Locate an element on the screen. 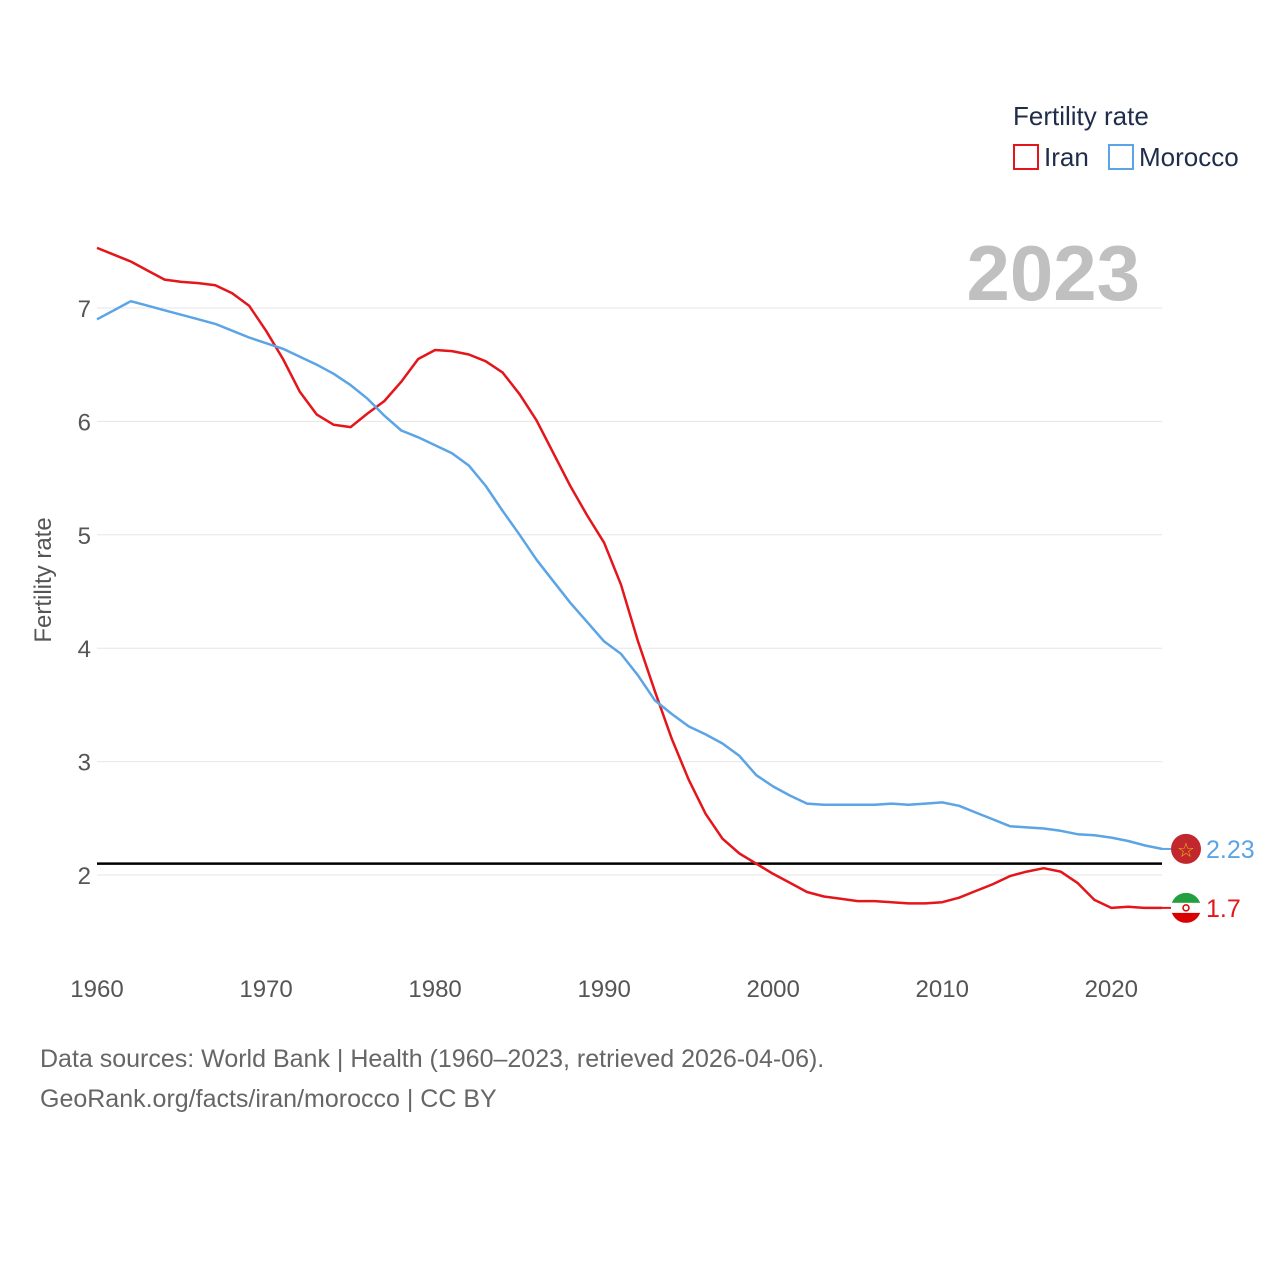 The width and height of the screenshot is (1280, 1280). legend-swatch-iran is located at coordinates (1026, 157).